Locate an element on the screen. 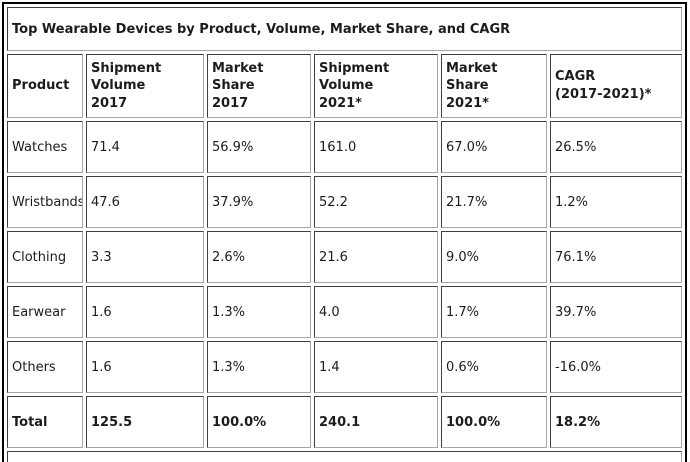  row-label: Earwear is located at coordinates (45, 312).